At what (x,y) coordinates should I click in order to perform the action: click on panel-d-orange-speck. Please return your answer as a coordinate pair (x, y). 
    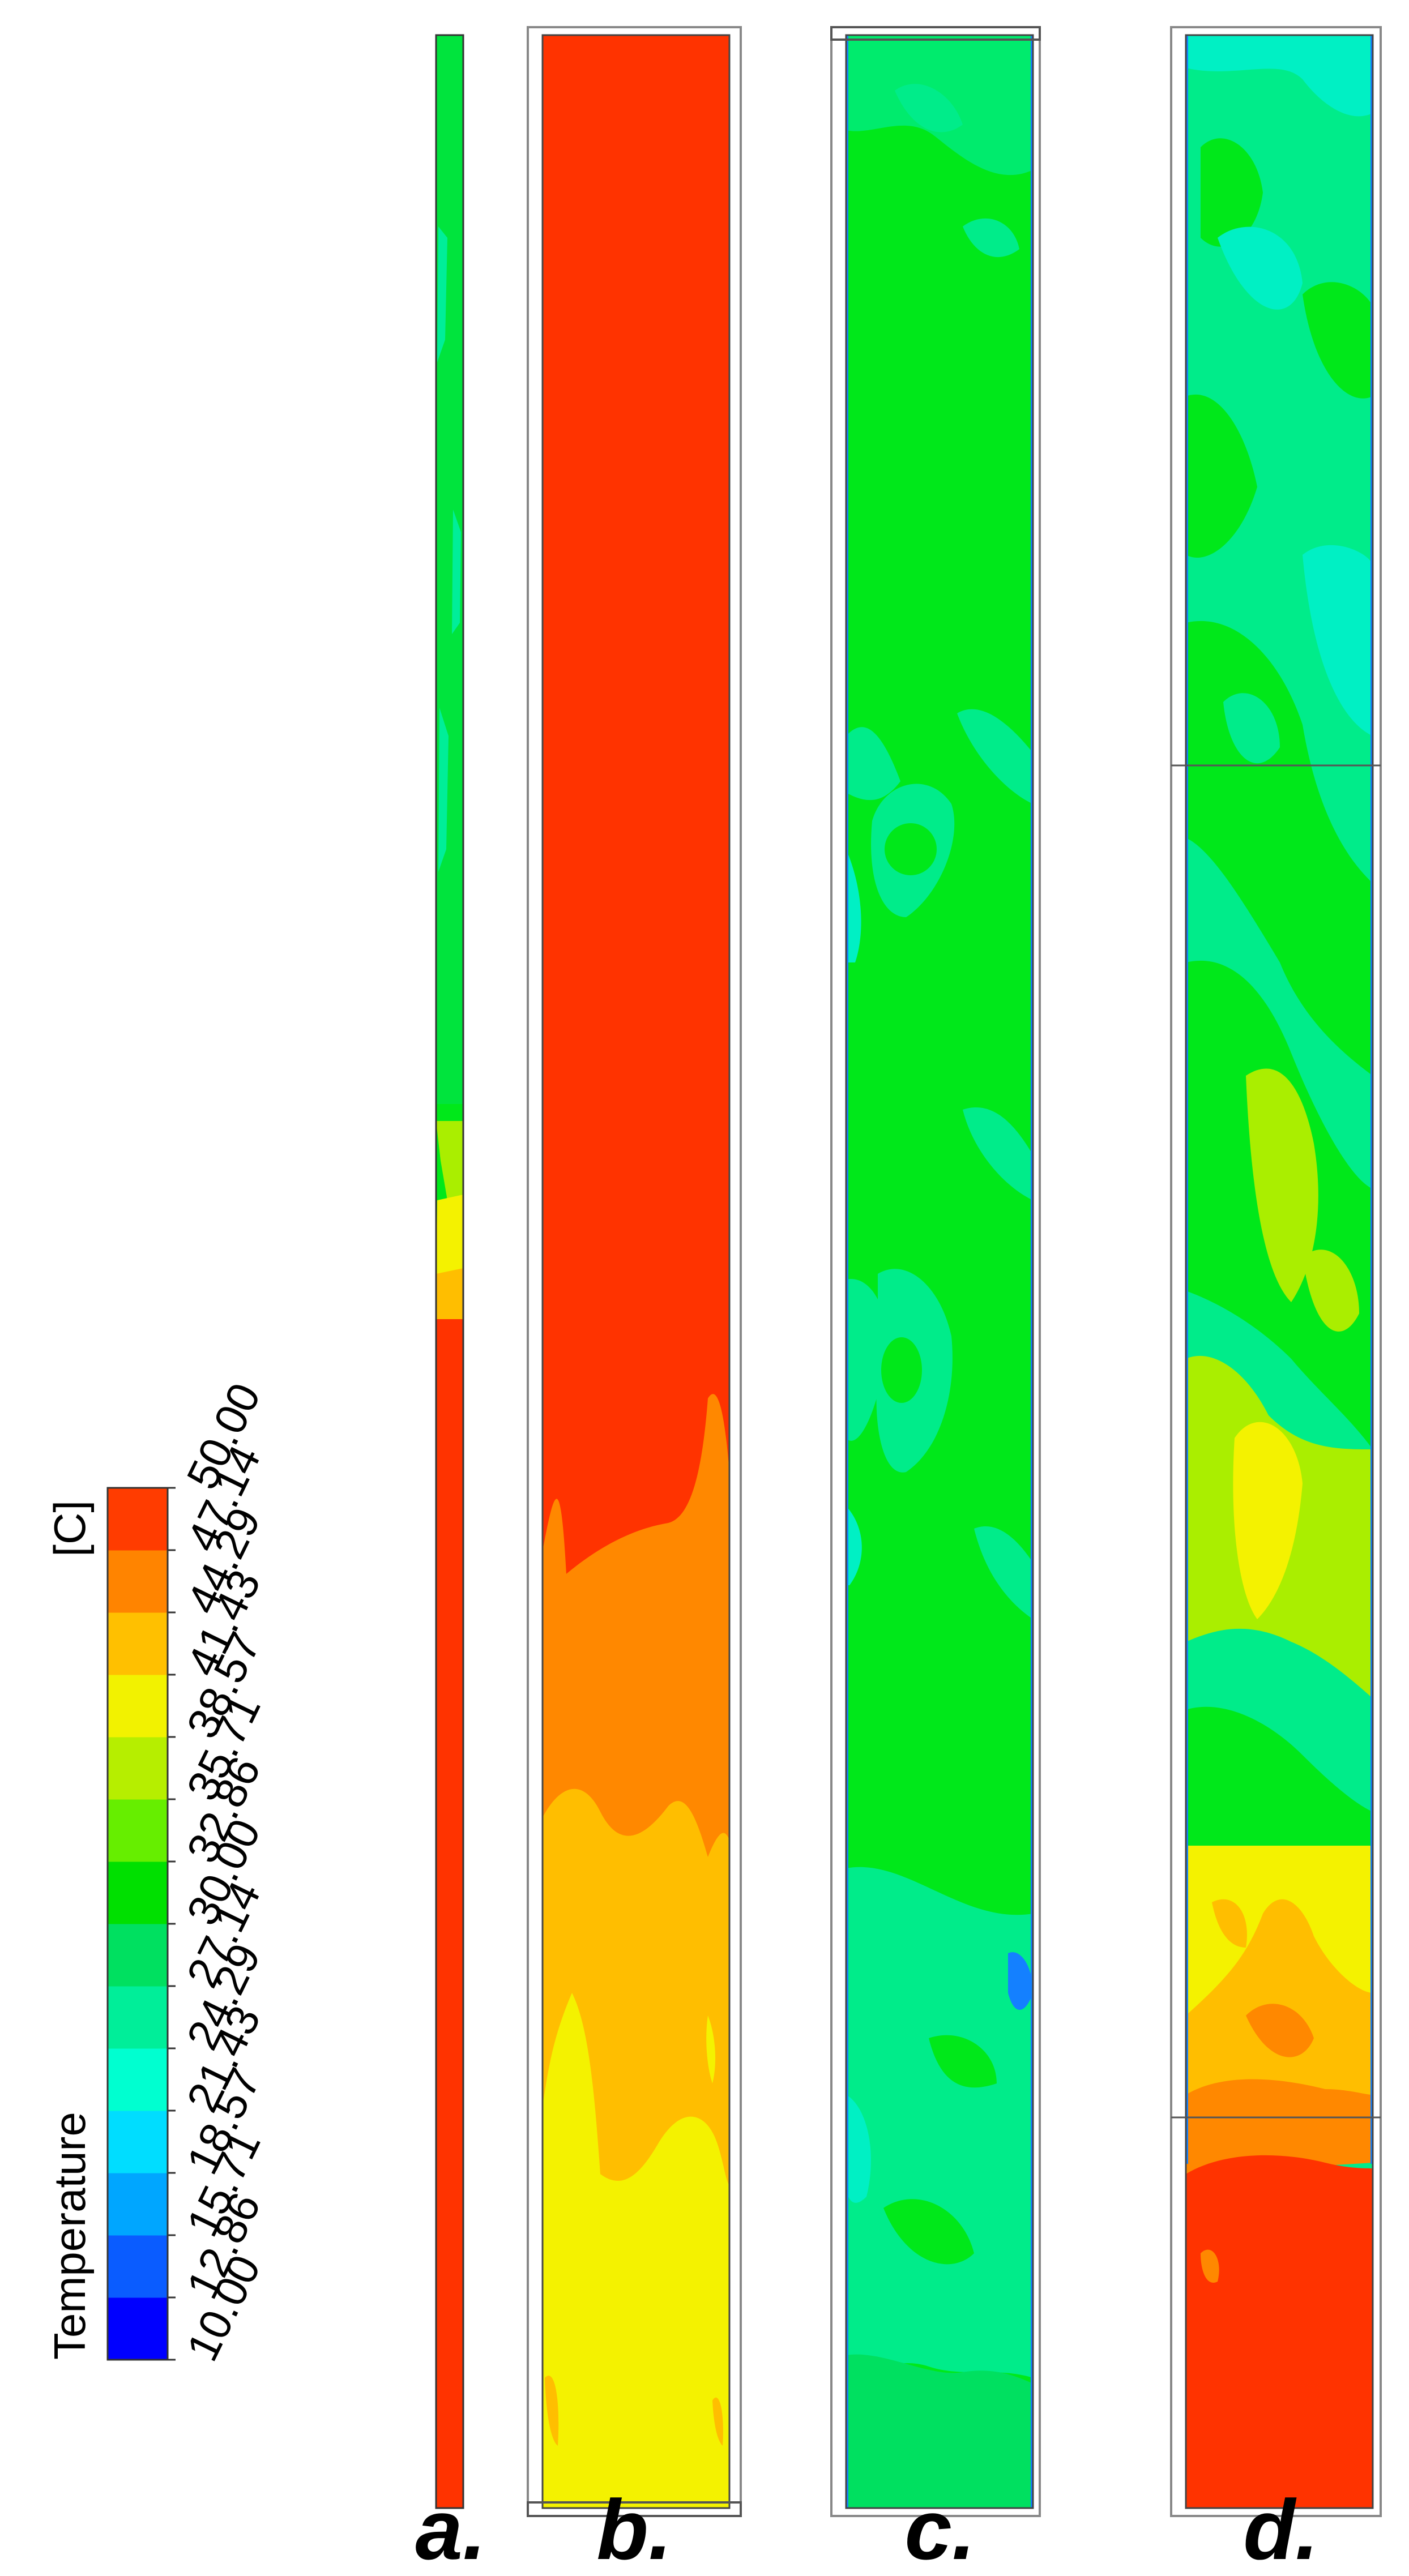
    Looking at the image, I should click on (1210, 2266).